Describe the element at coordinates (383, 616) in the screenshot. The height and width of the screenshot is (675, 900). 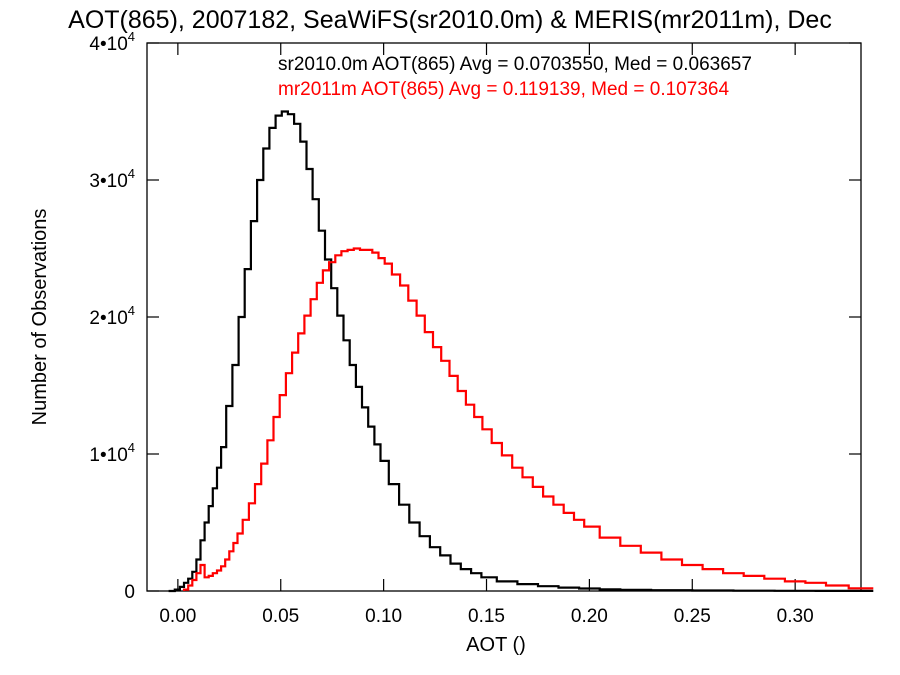
I see `x-tick-label: 0.10` at that location.